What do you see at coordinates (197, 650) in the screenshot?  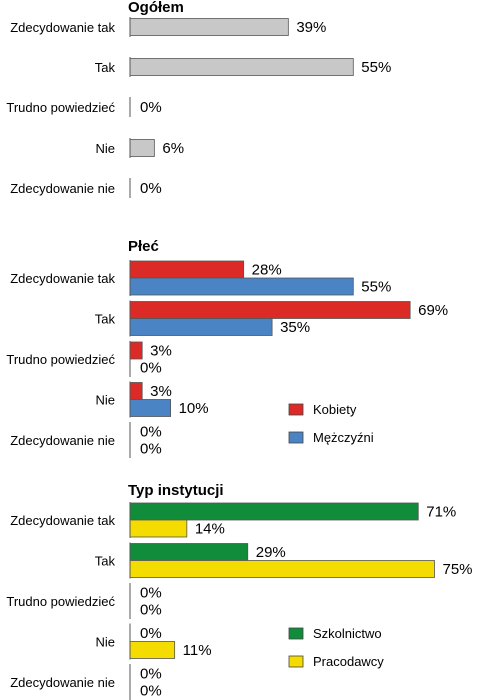 I see `data-label: 11%` at bounding box center [197, 650].